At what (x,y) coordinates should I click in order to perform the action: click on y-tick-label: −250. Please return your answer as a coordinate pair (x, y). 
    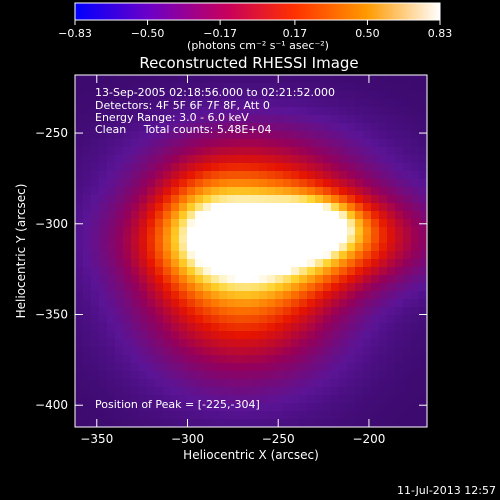
    Looking at the image, I should click on (51, 133).